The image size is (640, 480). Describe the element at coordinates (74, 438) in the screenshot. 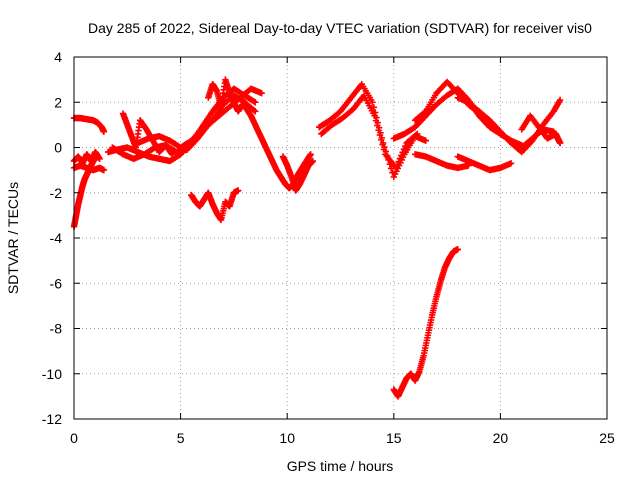

I see `x-tick-label: 0` at that location.